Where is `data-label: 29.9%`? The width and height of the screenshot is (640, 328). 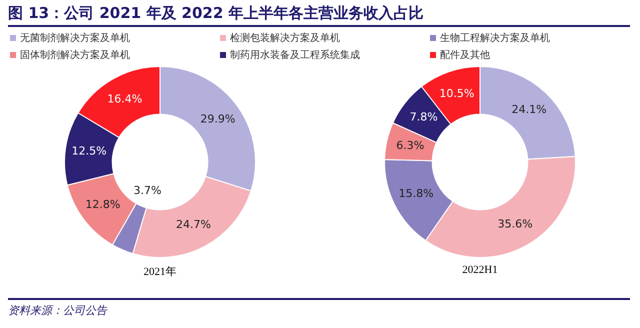 data-label: 29.9% is located at coordinates (218, 119).